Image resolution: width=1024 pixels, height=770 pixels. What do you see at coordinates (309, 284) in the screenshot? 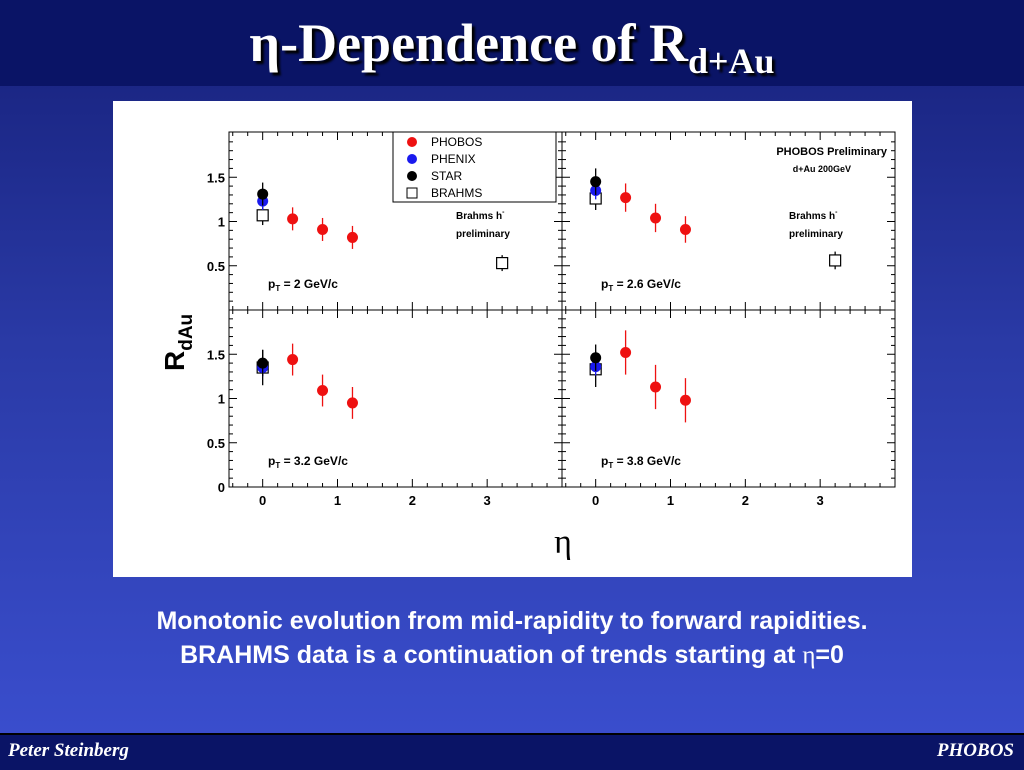
I see `pt-label-value: = 2 GeV/c` at bounding box center [309, 284].